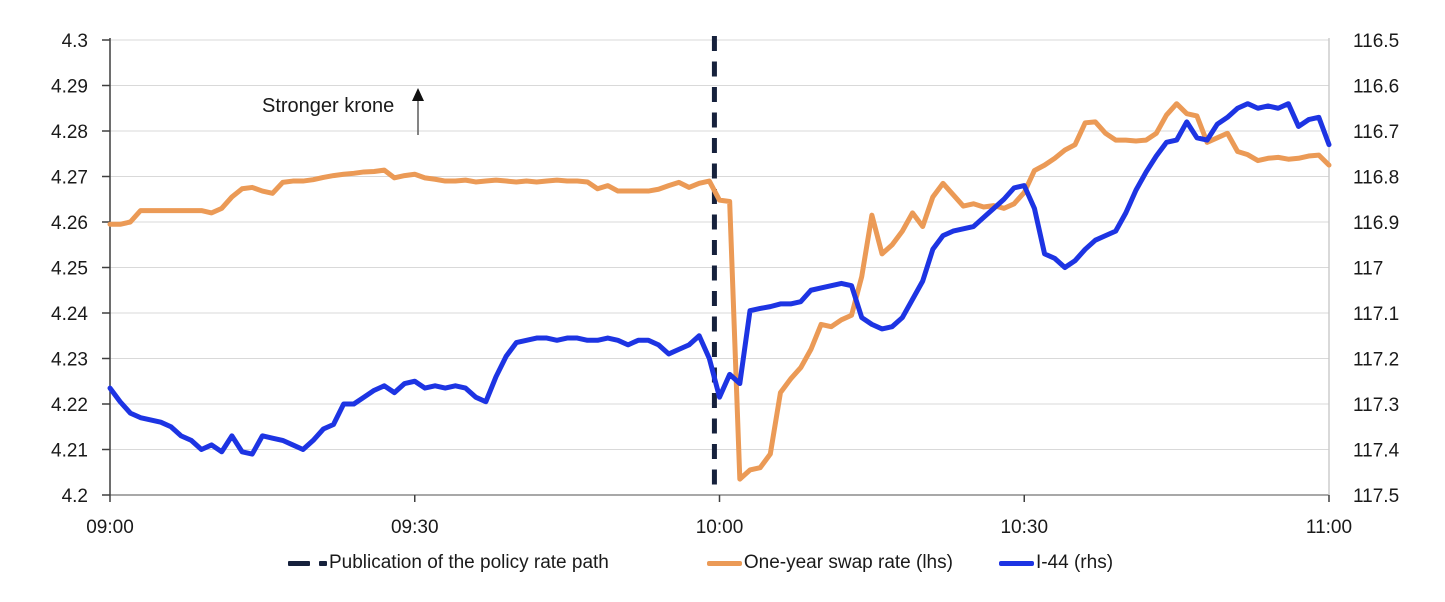  I want to click on left-axis-label: 4.22, so click(69, 405).